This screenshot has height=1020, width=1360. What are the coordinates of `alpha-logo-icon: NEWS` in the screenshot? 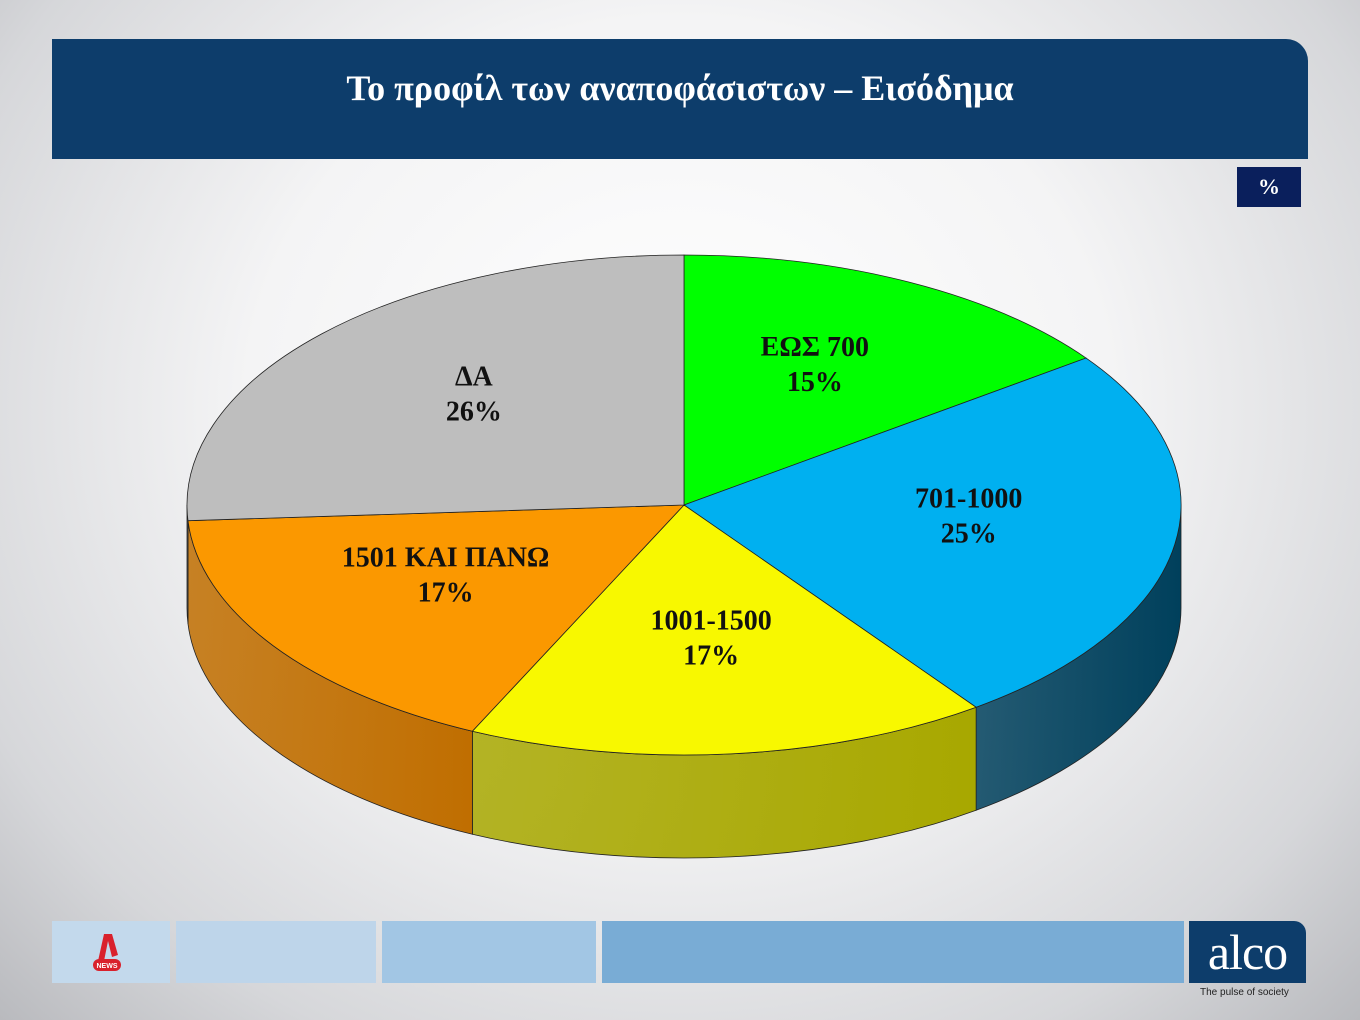 It's located at (107, 952).